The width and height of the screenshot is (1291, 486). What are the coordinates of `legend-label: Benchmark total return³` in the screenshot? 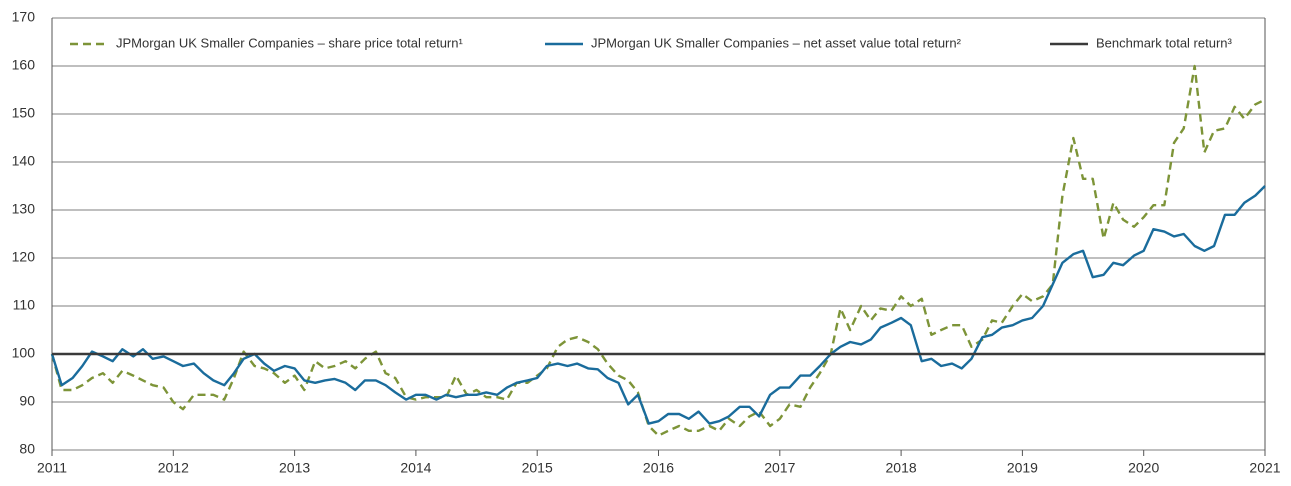 It's located at (1164, 42).